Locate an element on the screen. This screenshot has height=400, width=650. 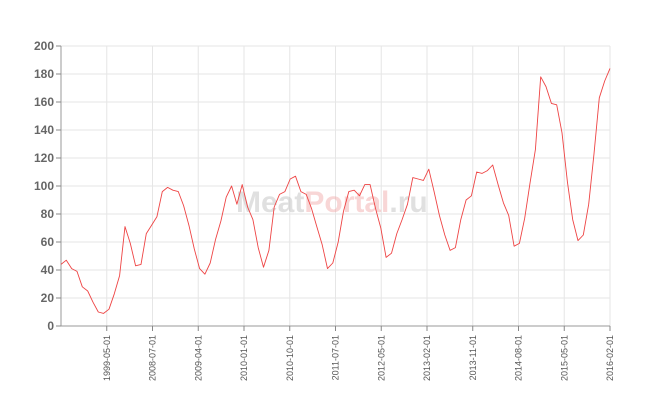
svg-text: MeatPortal.ru is located at coordinates (332, 202).